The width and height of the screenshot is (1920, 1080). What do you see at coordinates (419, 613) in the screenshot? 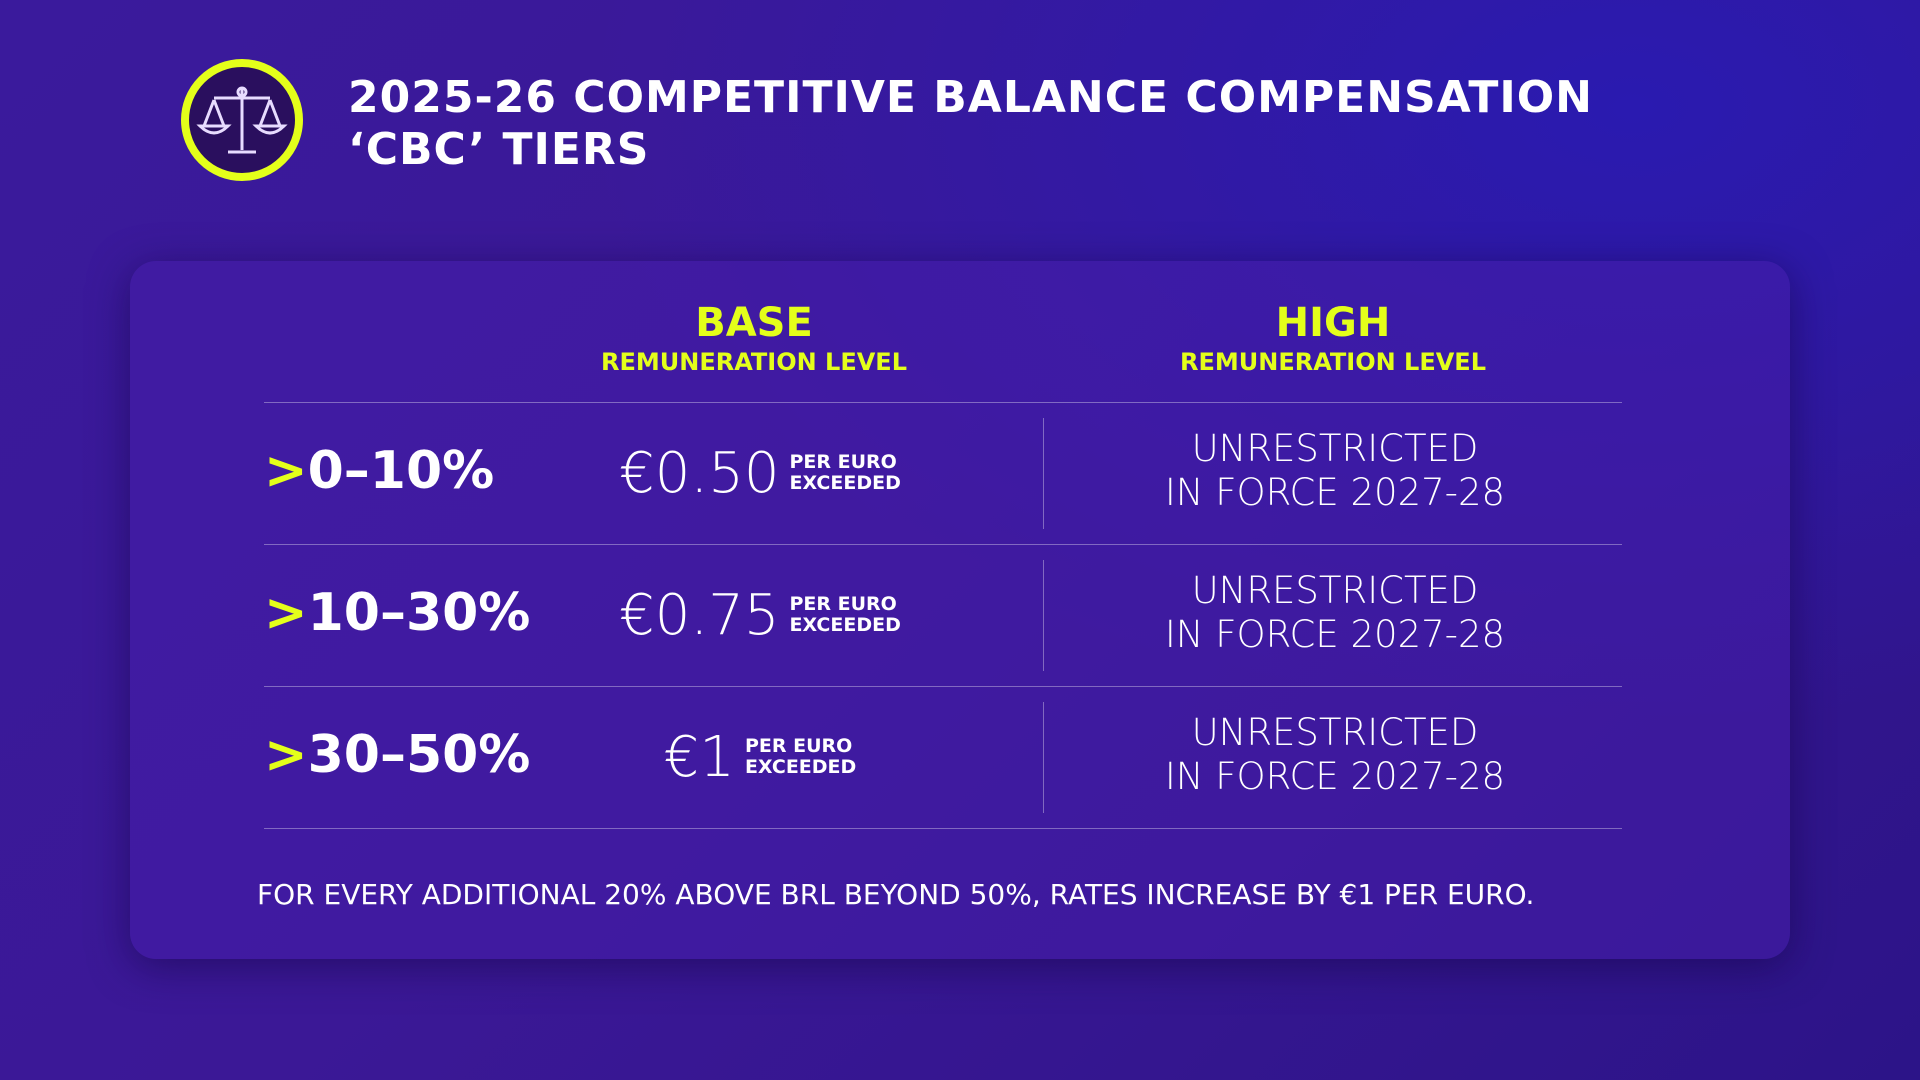
I see `tier-range: 10–30%` at bounding box center [419, 613].